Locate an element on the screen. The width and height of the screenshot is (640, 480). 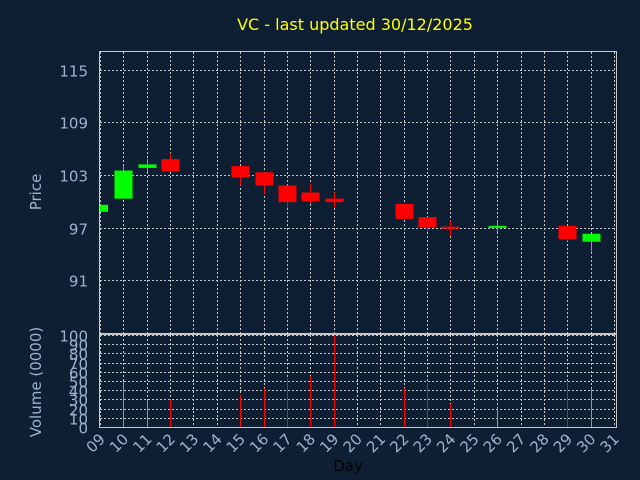
volume-tick-label: 80 is located at coordinates (78, 355).